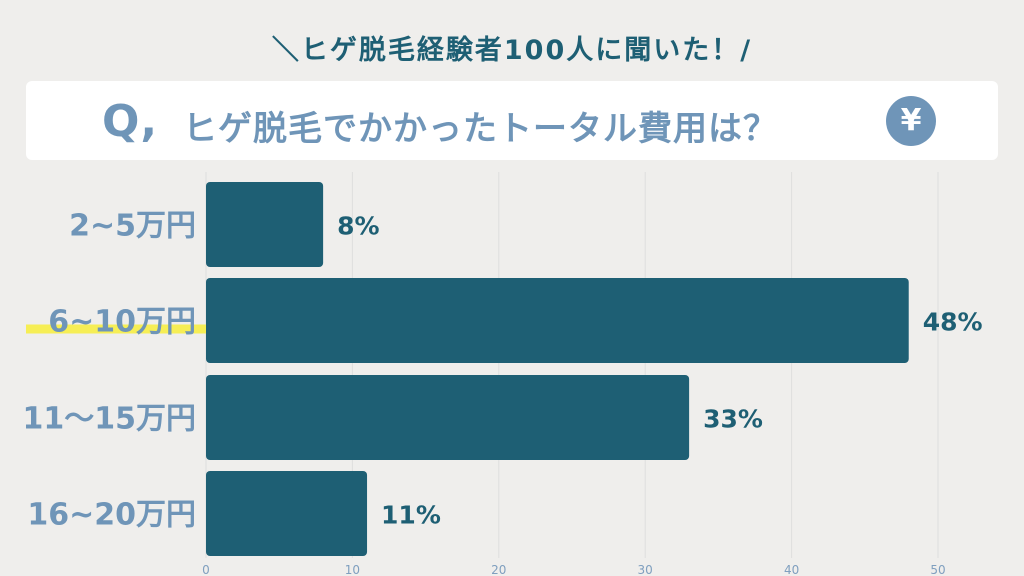  I want to click on survey-note: ＼ヒゲ脱毛経験者100人に聞いた！/, so click(512, 50).